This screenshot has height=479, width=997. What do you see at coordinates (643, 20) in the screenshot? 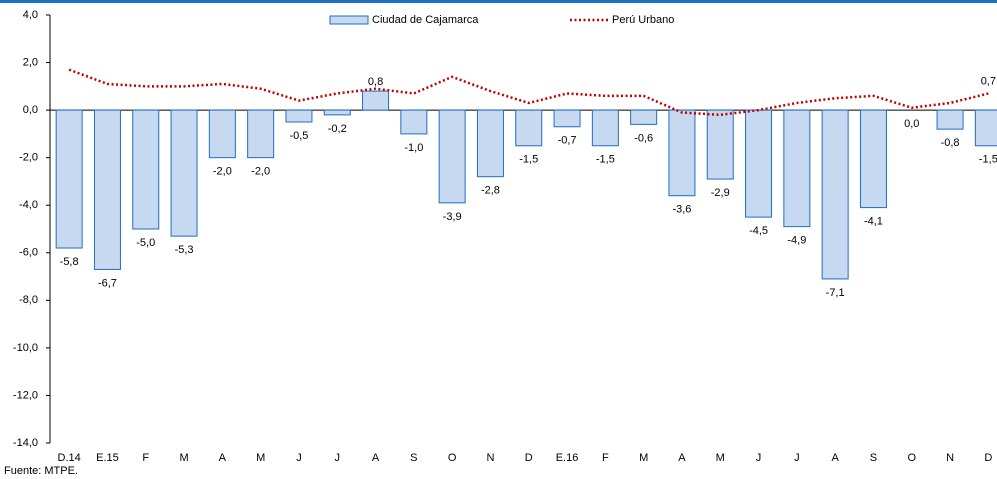
I see `legend-label: Perú Urbano` at bounding box center [643, 20].